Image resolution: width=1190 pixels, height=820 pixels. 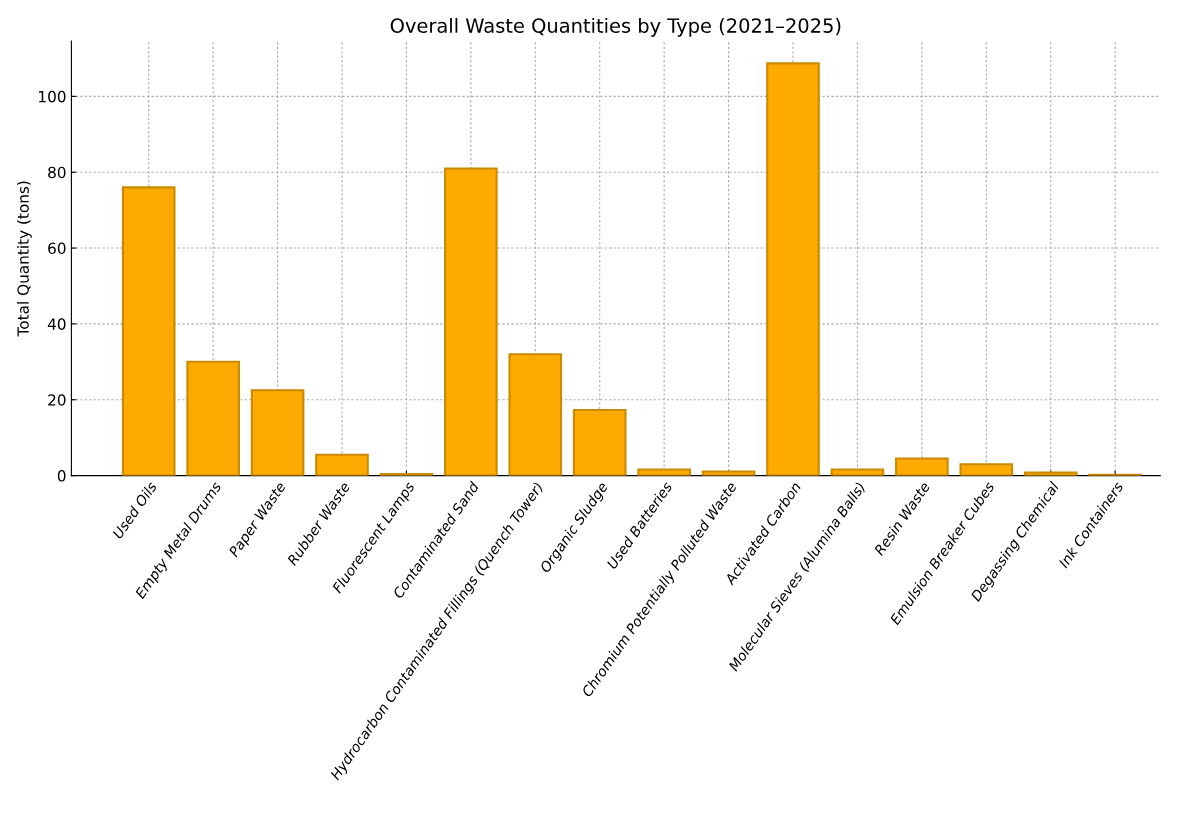 What do you see at coordinates (52, 96) in the screenshot?
I see `y-tick-label: 100` at bounding box center [52, 96].